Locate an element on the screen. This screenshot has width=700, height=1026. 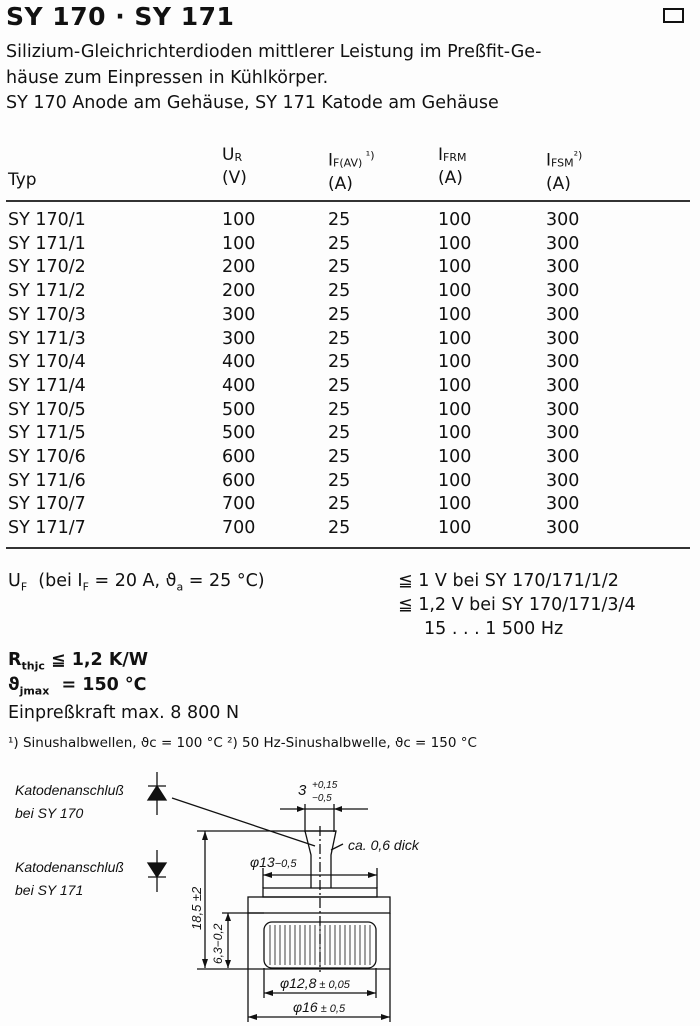
cell-type: SY 170/1 is located at coordinates (47, 220).